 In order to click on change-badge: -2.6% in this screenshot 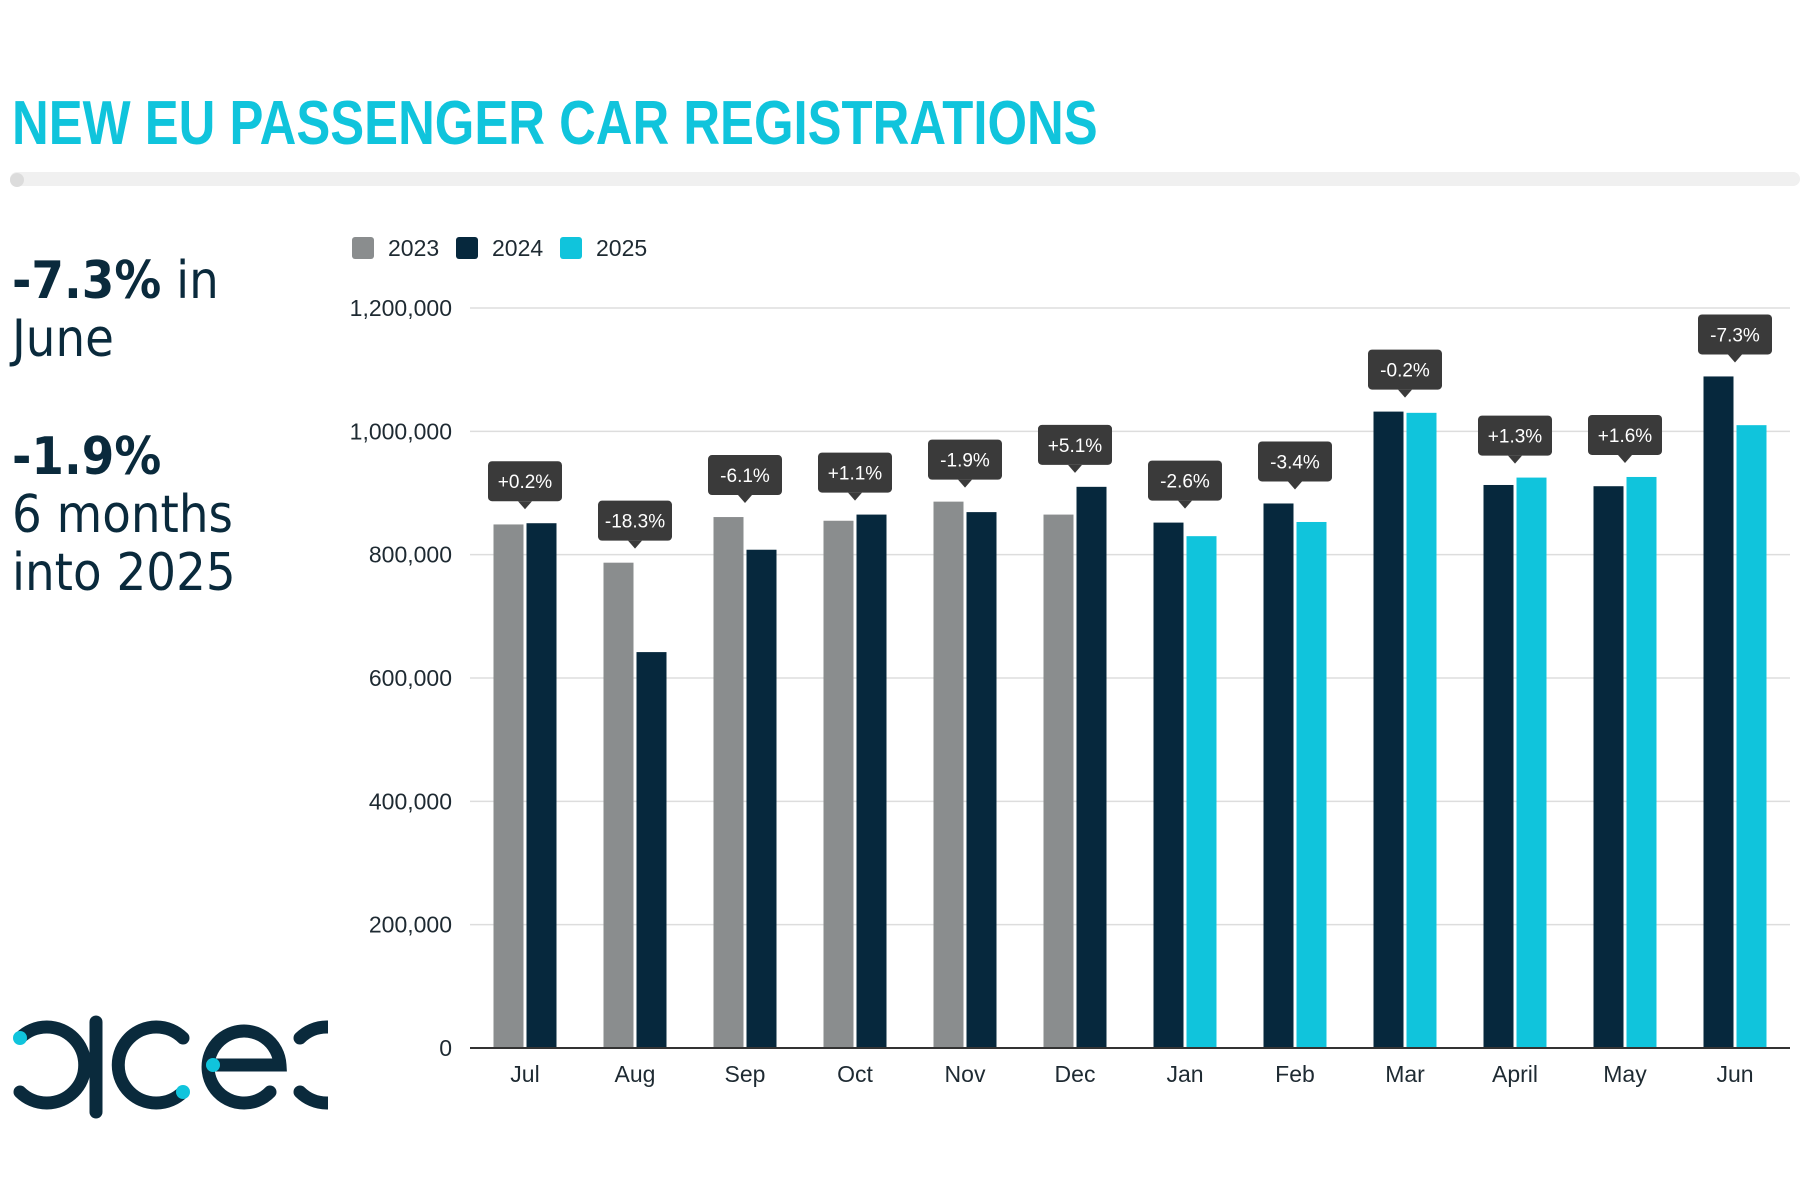, I will do `click(1185, 484)`.